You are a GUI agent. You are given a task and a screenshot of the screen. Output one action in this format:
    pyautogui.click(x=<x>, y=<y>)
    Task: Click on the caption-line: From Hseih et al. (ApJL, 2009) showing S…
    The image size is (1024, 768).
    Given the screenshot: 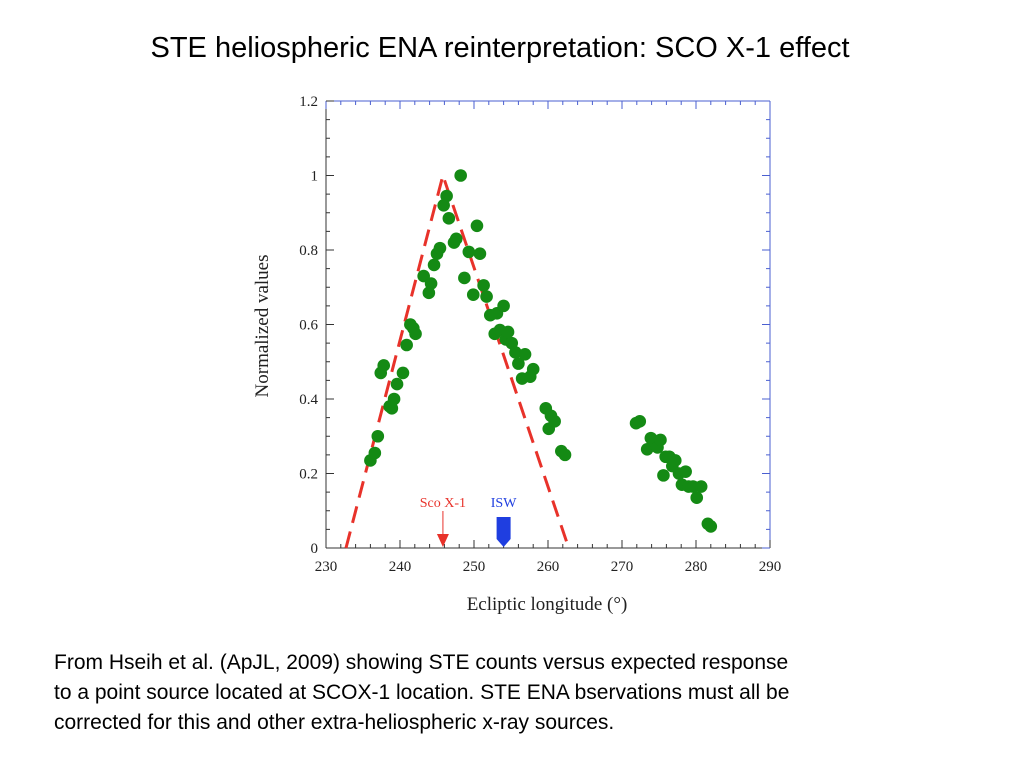 What is the action you would take?
    pyautogui.click(x=421, y=662)
    